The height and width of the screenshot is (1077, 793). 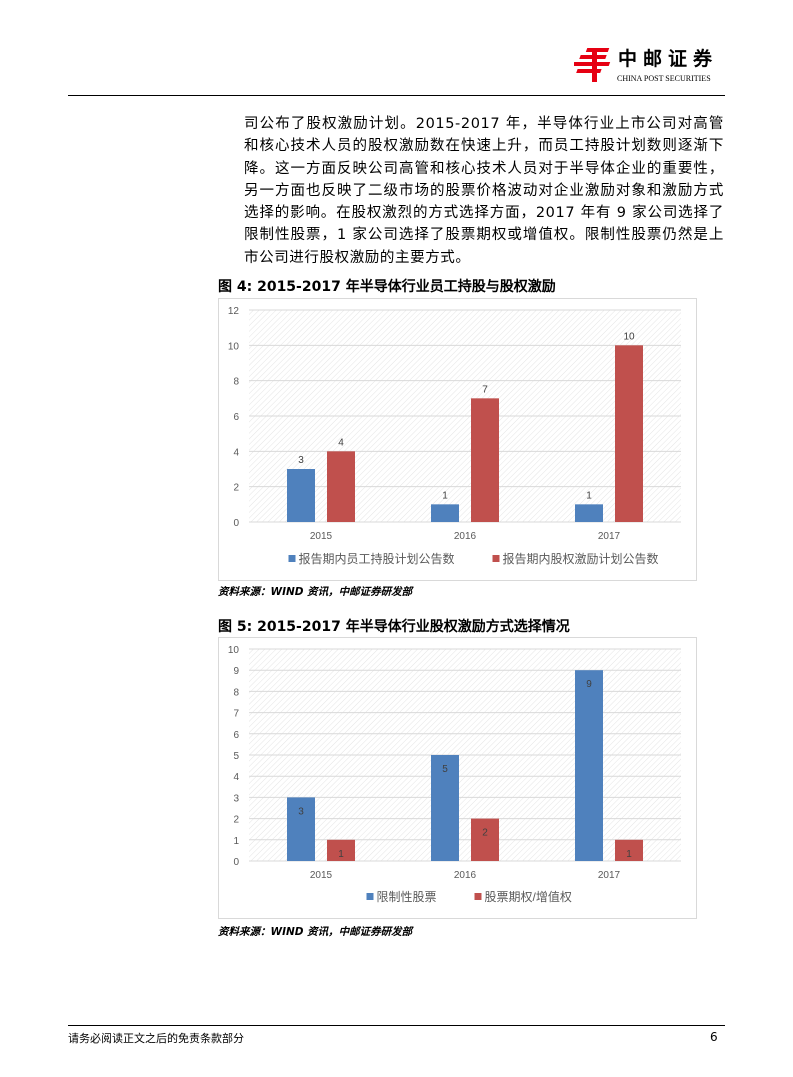 I want to click on brand-name-en: CHINA POST SECURITIES, so click(x=664, y=78).